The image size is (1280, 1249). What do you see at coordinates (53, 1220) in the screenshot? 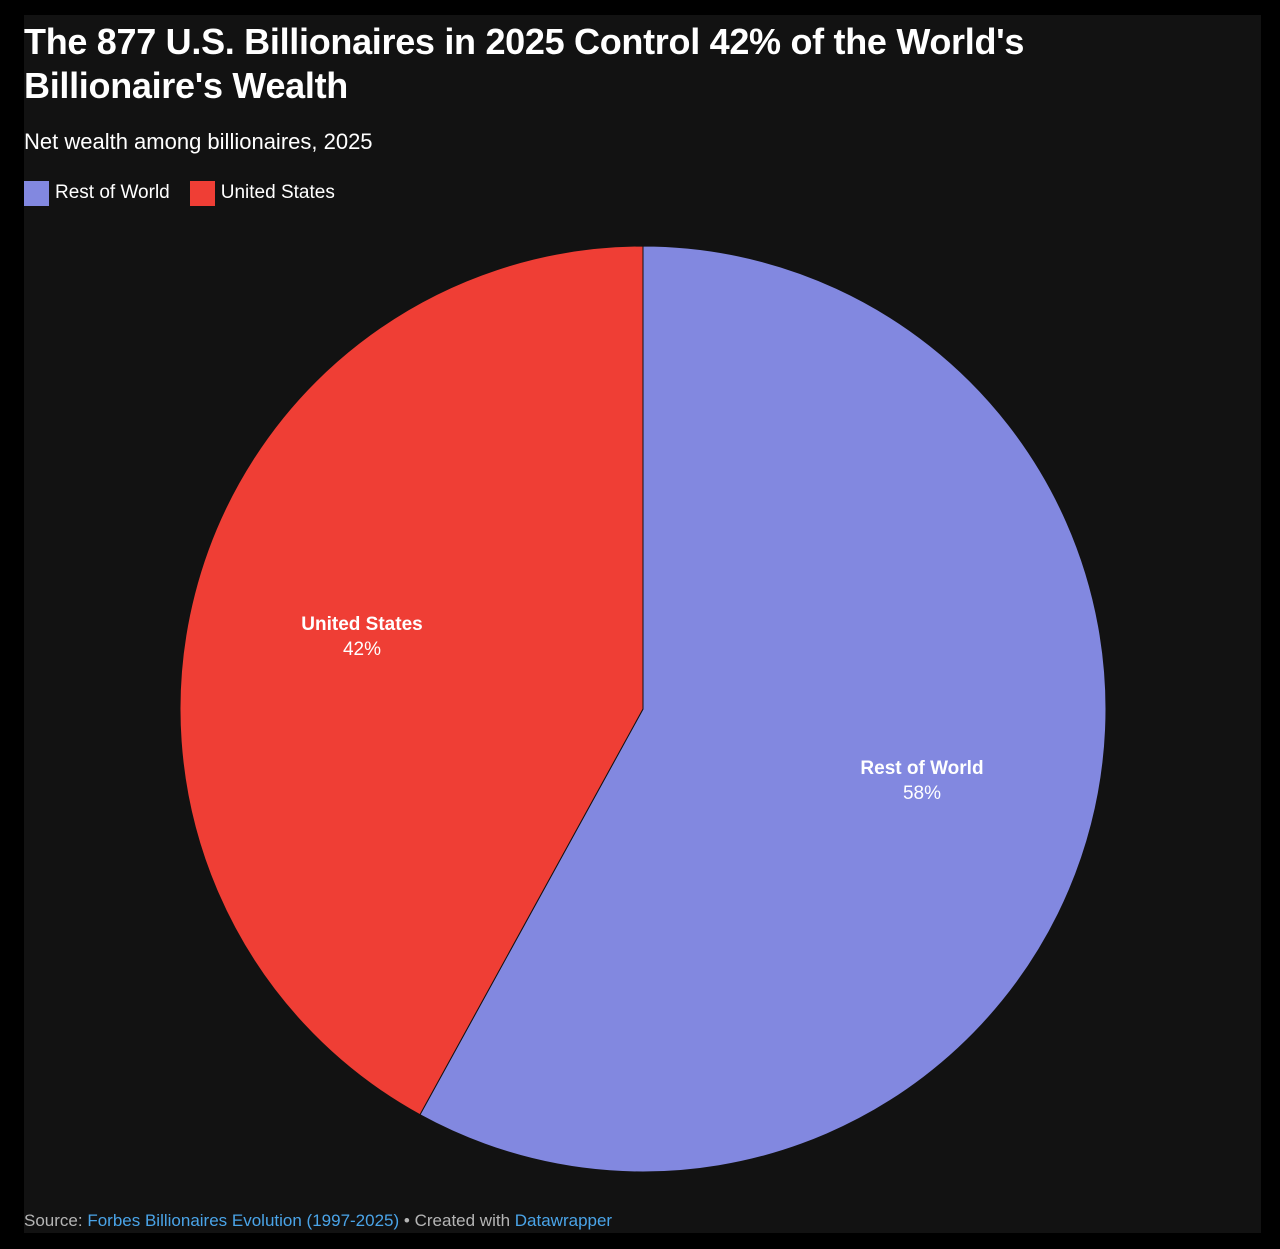
I see `source-prefix: Source:` at bounding box center [53, 1220].